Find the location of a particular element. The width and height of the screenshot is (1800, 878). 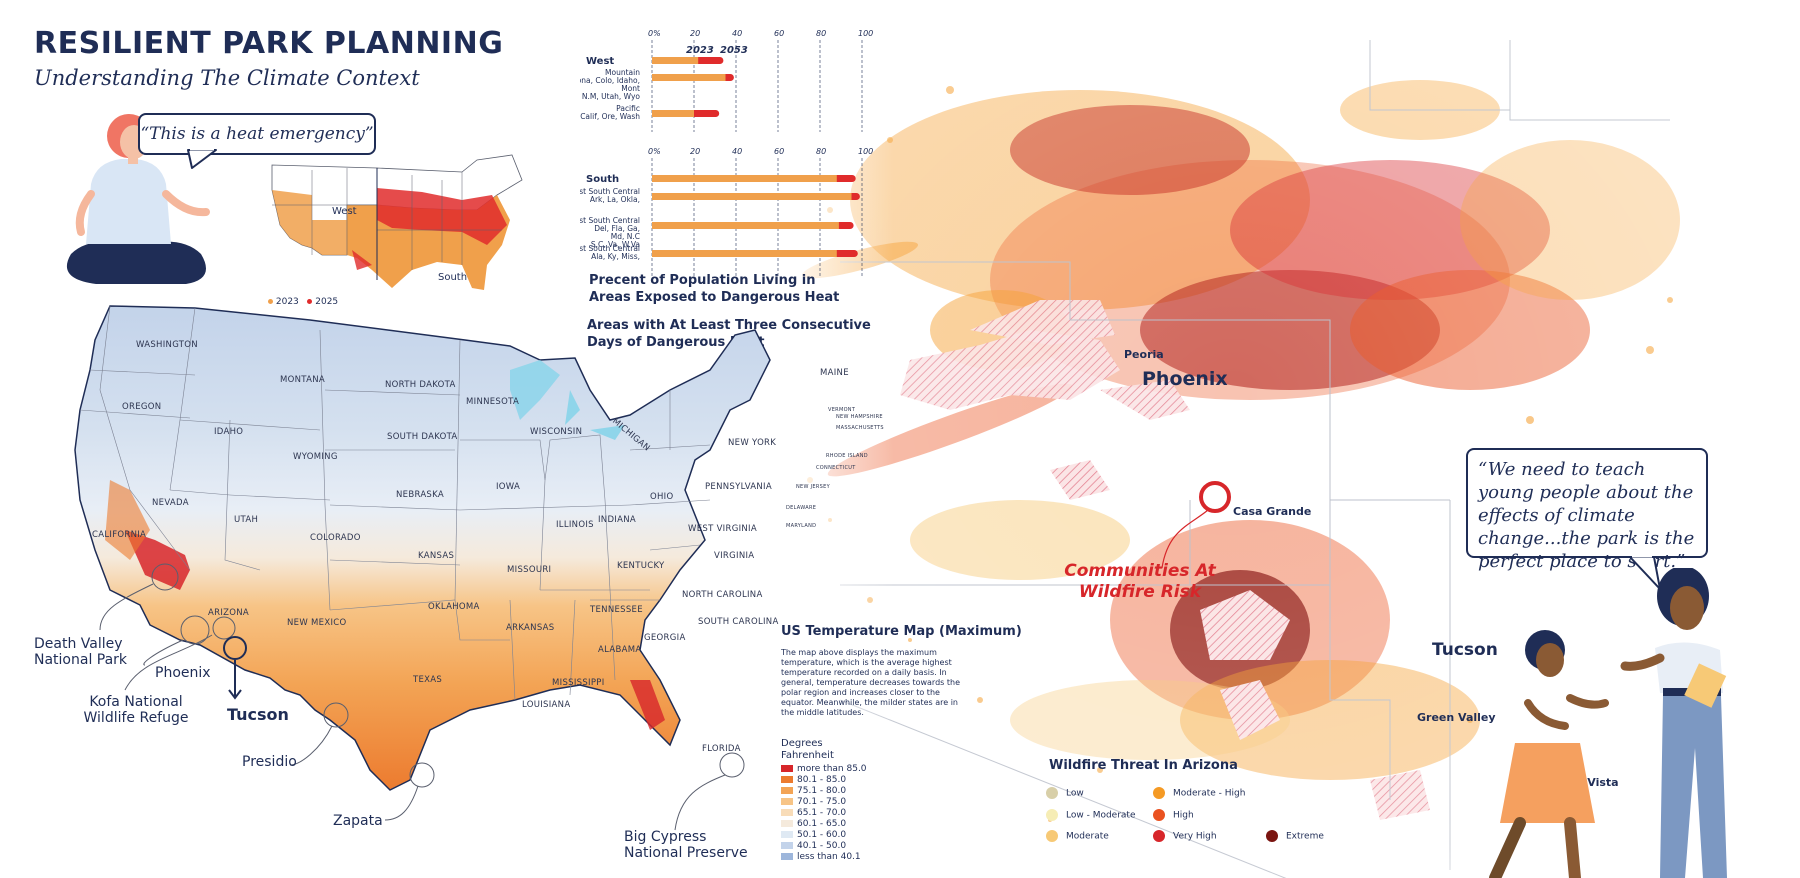

adult-person-illustration is located at coordinates (1673, 723).